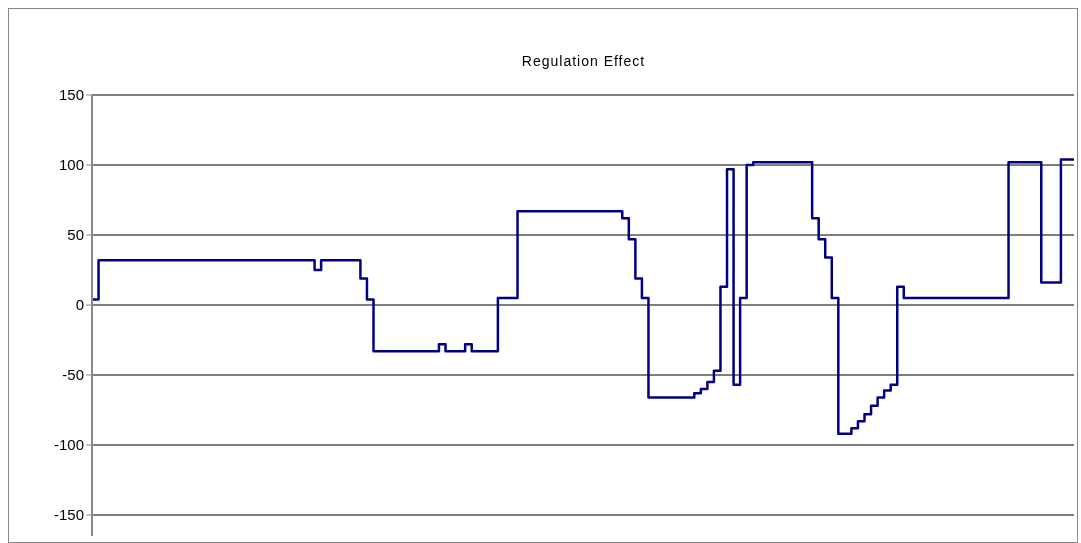 The height and width of the screenshot is (543, 1081). What do you see at coordinates (68, 515) in the screenshot?
I see `y-tick-label: -150` at bounding box center [68, 515].